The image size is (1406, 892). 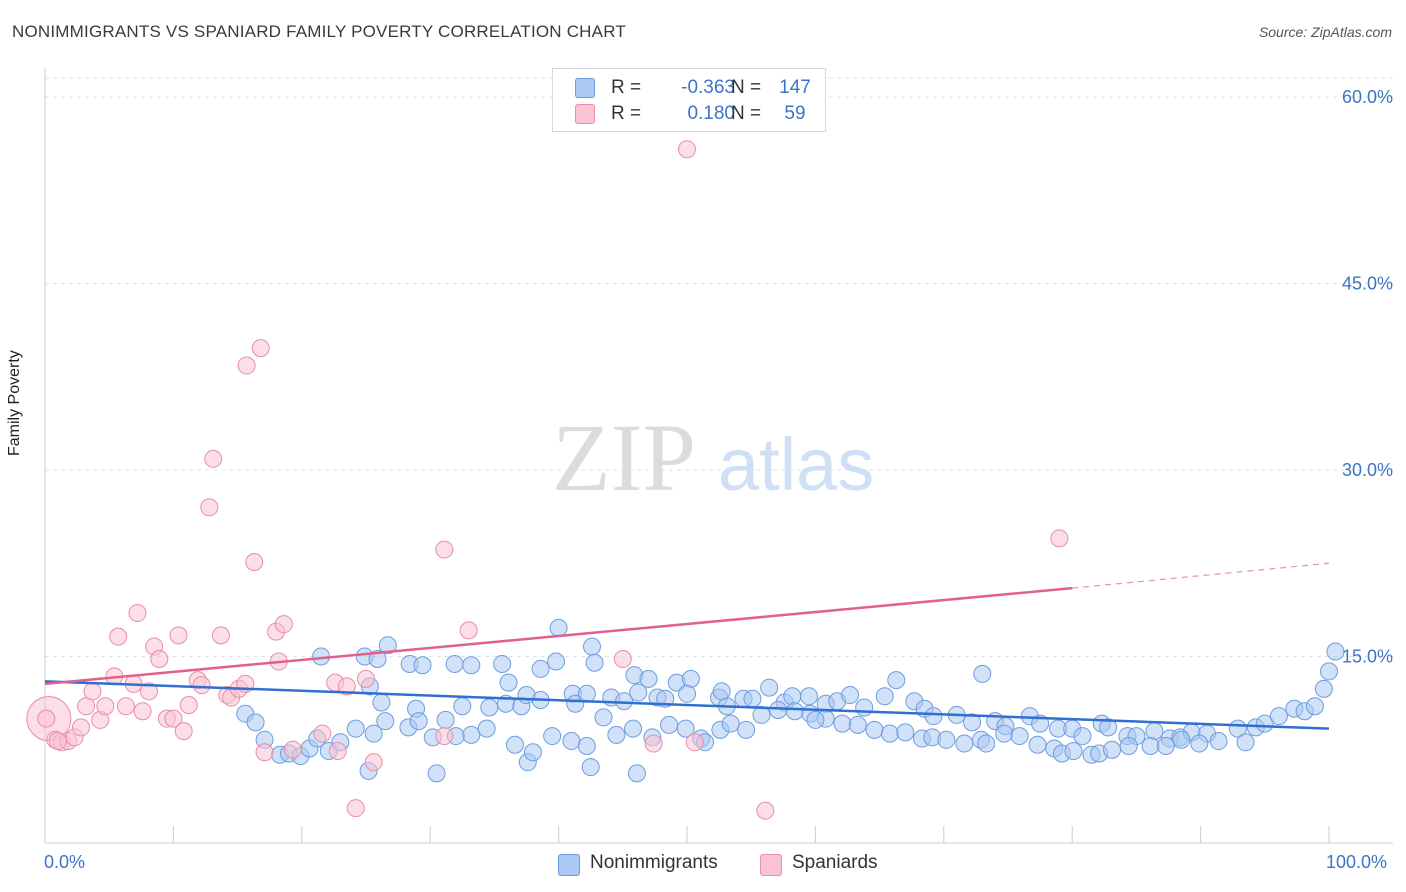 What do you see at coordinates (703, 865) in the screenshot?
I see `series-legend: Nonimmigrants Spaniards` at bounding box center [703, 865].